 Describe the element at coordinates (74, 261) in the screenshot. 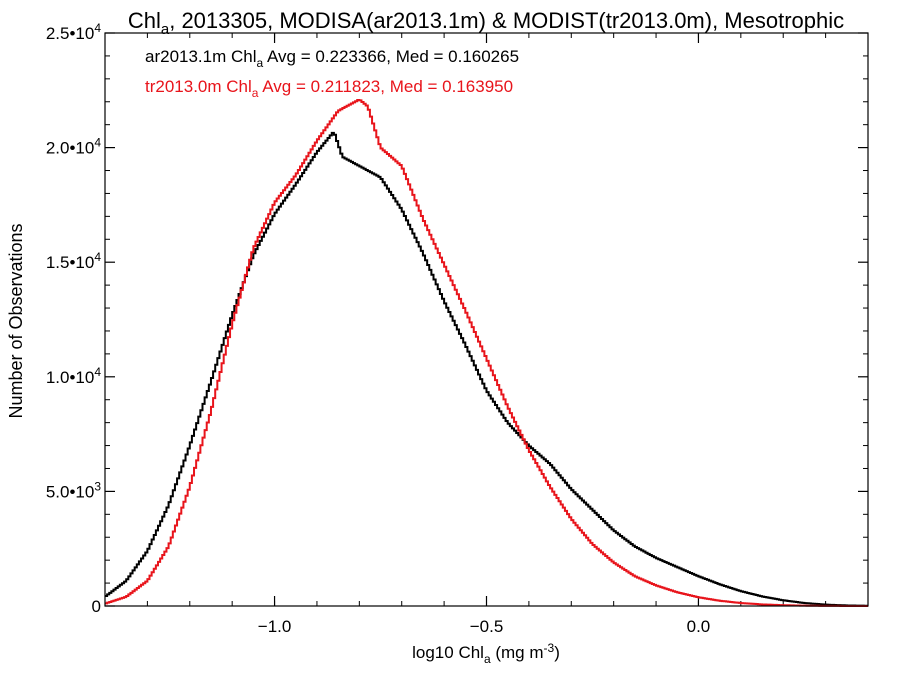

I see `y-tick-label: 1.5•104` at that location.